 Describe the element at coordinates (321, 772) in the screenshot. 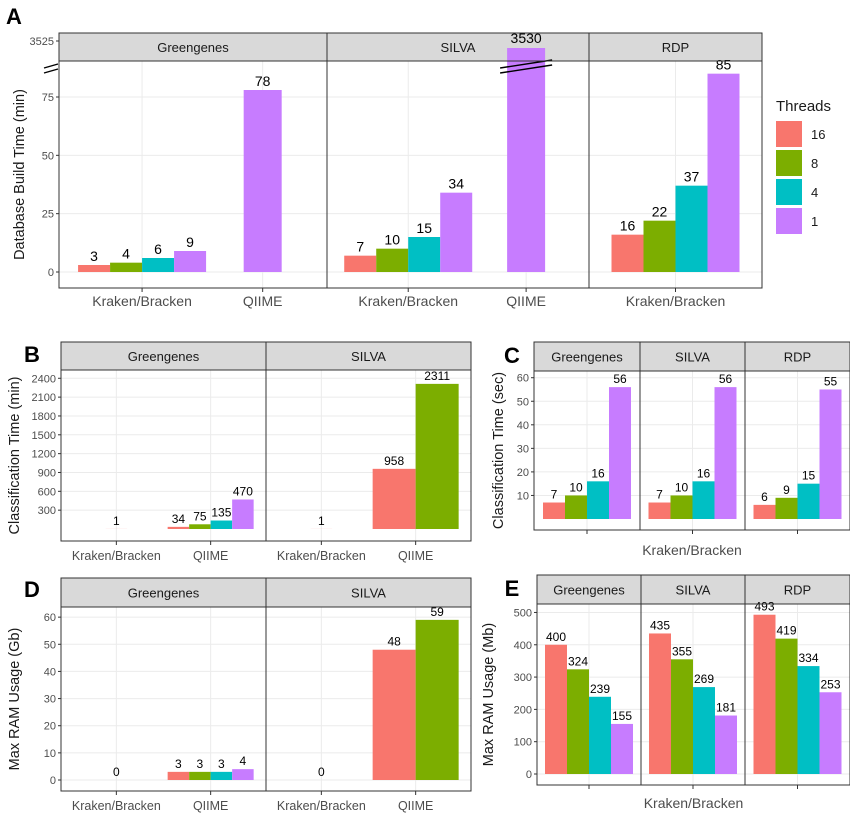

I see `panel-d-facet-silva-bar-label: 0` at that location.